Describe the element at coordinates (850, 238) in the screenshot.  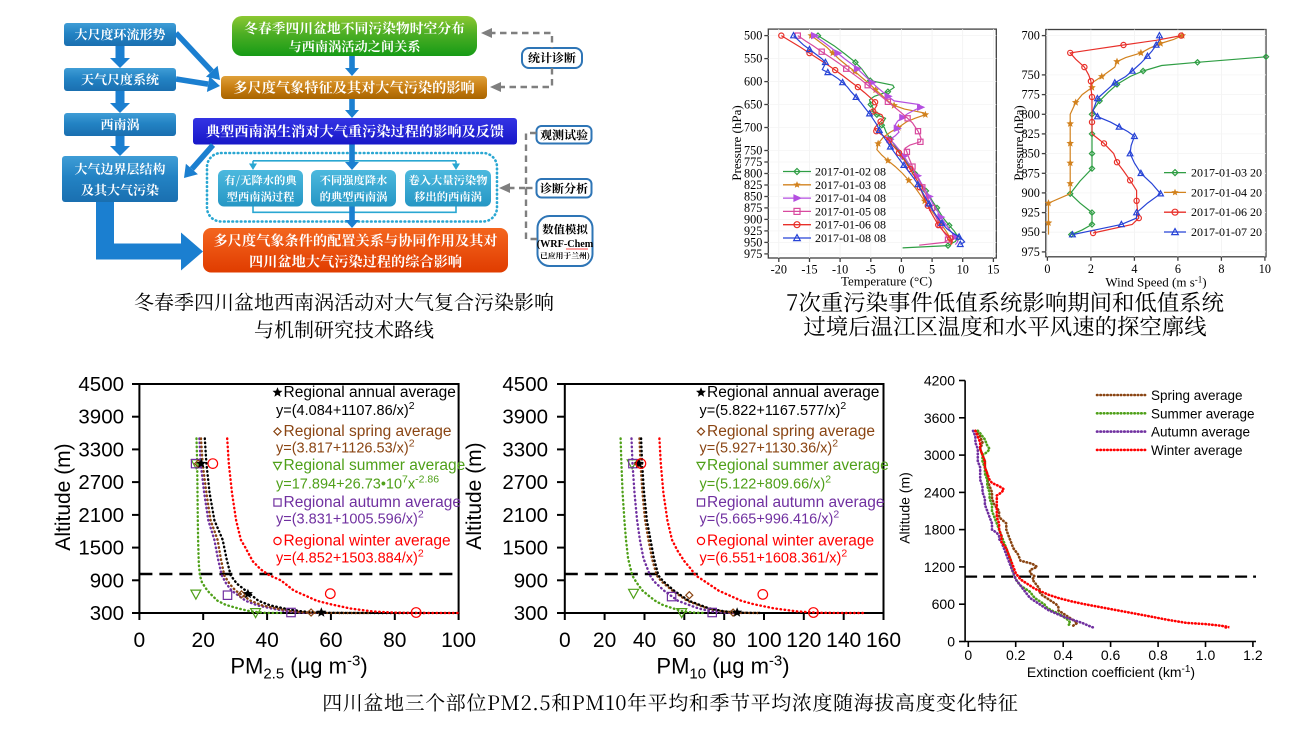
I see `svg-text: 2017-01-08 08` at that location.